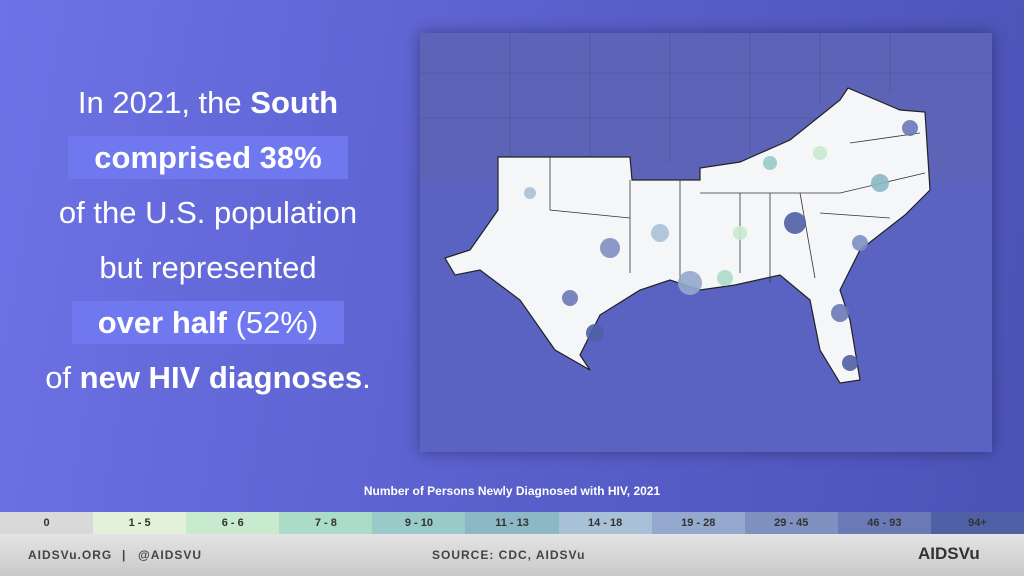 Image resolution: width=1024 pixels, height=576 pixels. Describe the element at coordinates (62, 377) in the screenshot. I see `headline-text: of` at that location.